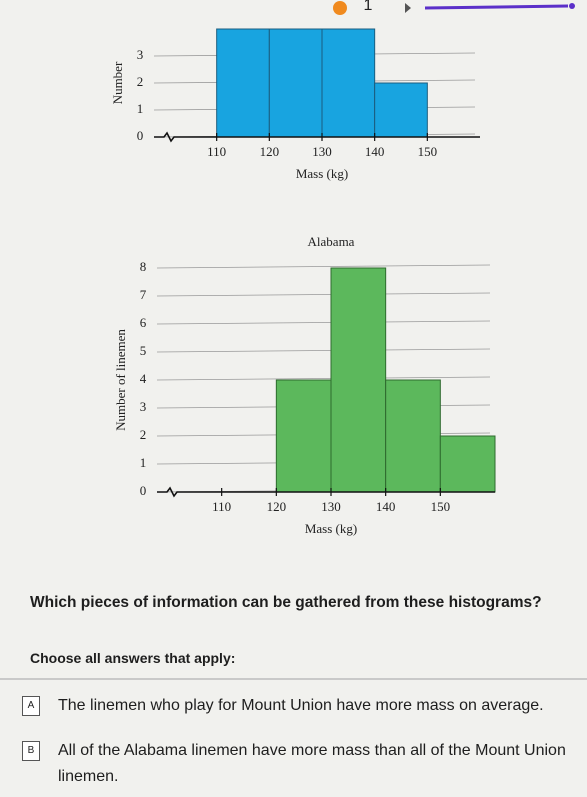  What do you see at coordinates (31, 706) in the screenshot?
I see `choice-letter: A` at bounding box center [31, 706].